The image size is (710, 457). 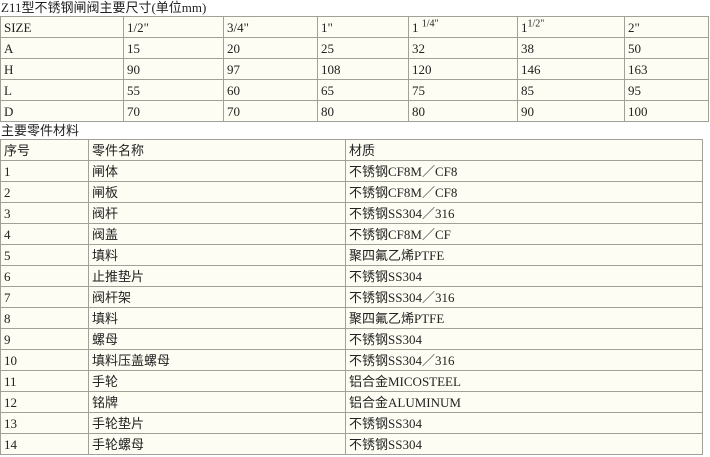 I want to click on table-cell: 螺母, so click(x=217, y=339).